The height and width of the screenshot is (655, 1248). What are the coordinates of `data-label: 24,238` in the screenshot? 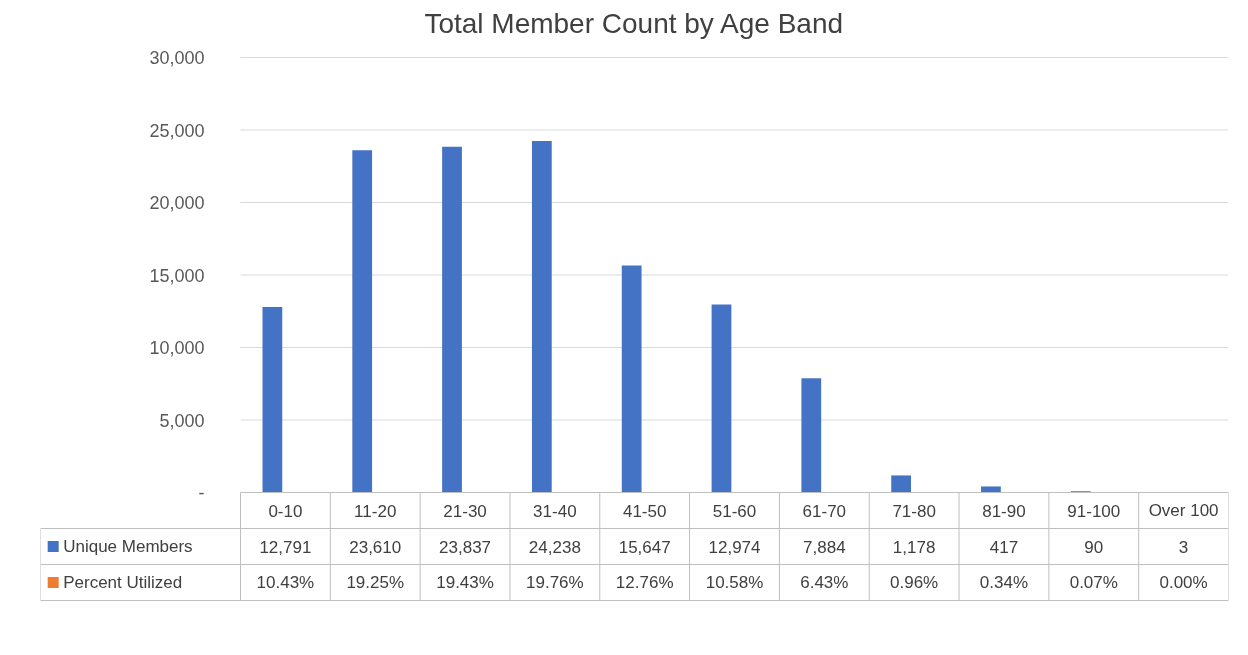 It's located at (554, 547).